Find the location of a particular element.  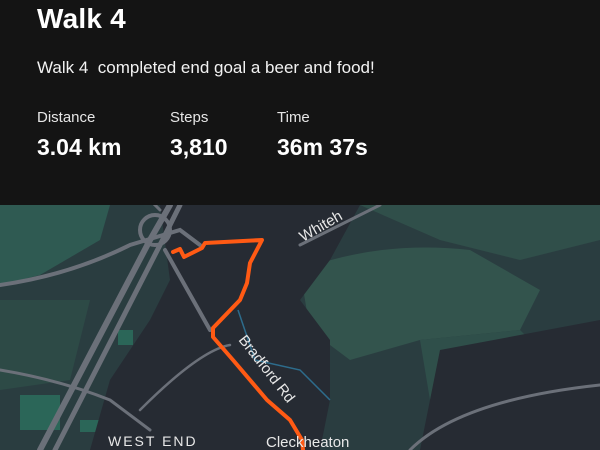

stat-label: Distance is located at coordinates (66, 117).